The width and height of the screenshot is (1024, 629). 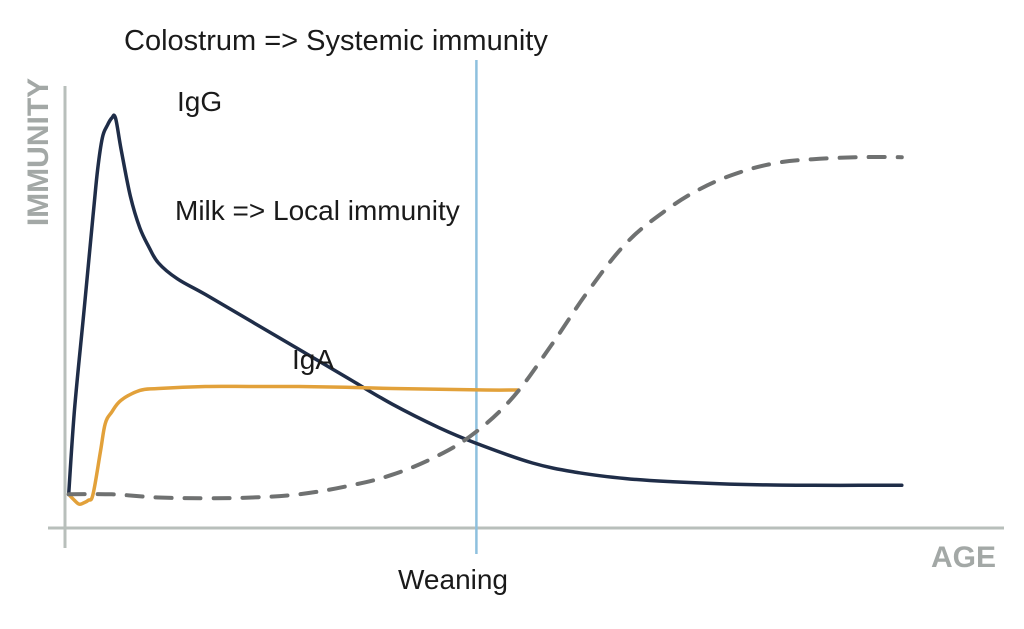 I want to click on x-axis-title: AGE, so click(x=964, y=557).